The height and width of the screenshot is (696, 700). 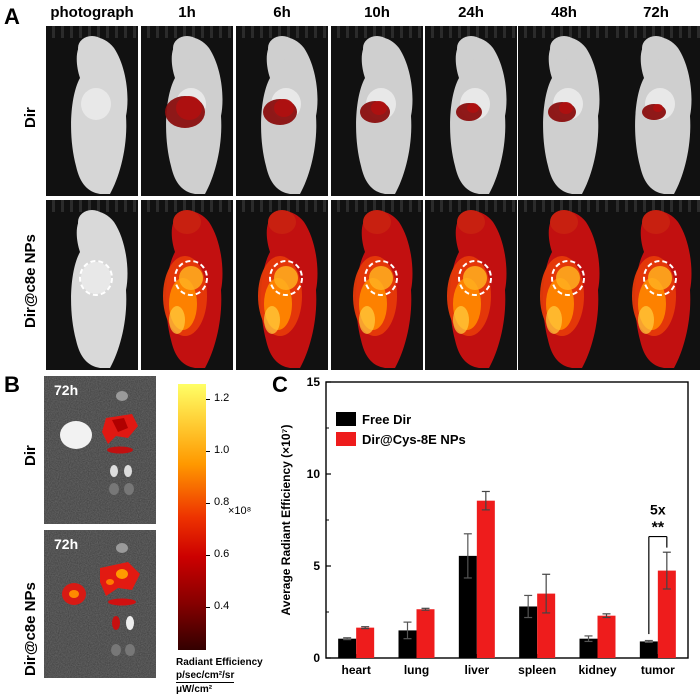 I want to click on colorbar-tick-label: 0.8, so click(x=222, y=502).